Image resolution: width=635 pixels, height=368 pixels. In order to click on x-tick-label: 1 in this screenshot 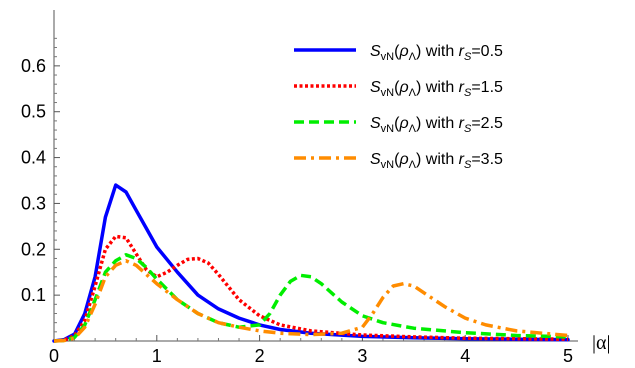, I will do `click(157, 356)`.